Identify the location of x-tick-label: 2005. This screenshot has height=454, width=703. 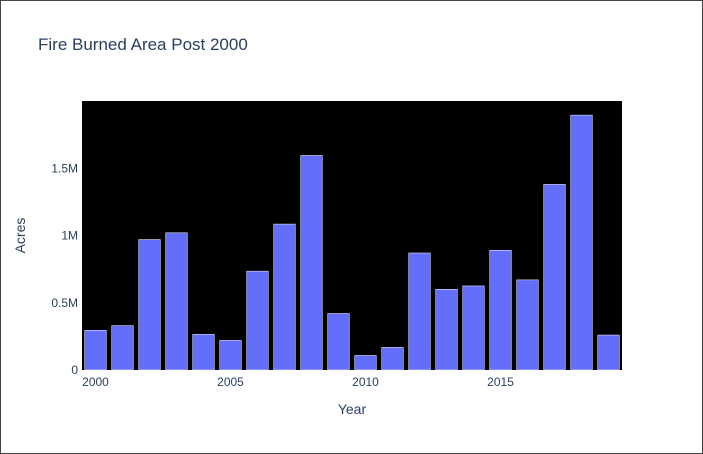
(230, 382).